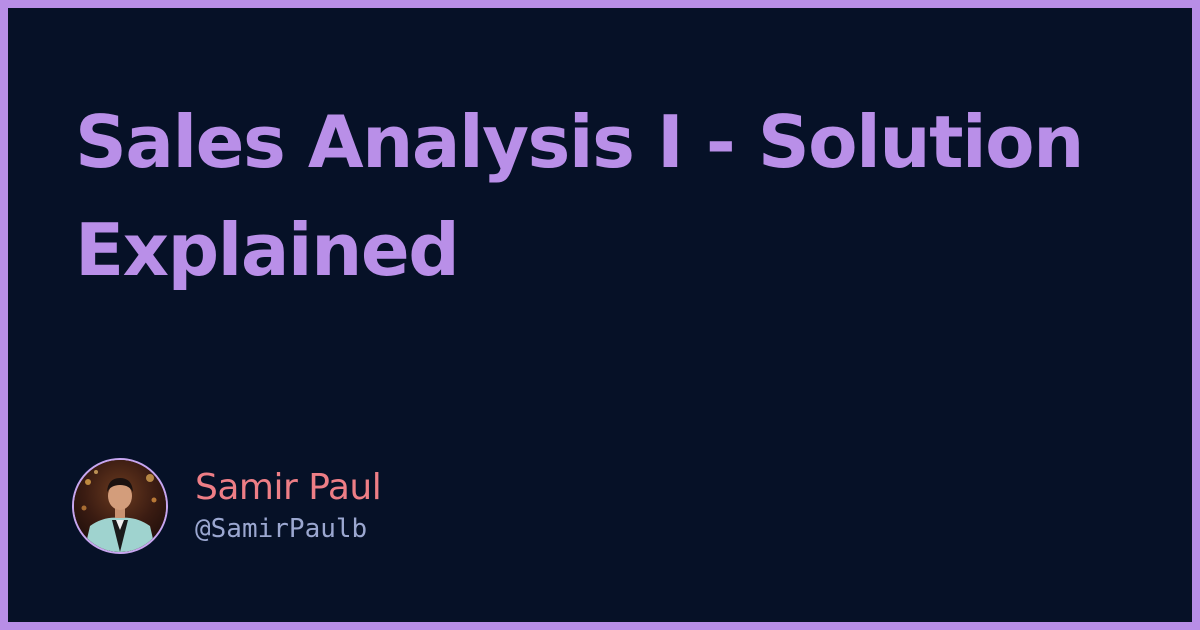 The height and width of the screenshot is (630, 1200). I want to click on author-name: Samir Paul, so click(288, 487).